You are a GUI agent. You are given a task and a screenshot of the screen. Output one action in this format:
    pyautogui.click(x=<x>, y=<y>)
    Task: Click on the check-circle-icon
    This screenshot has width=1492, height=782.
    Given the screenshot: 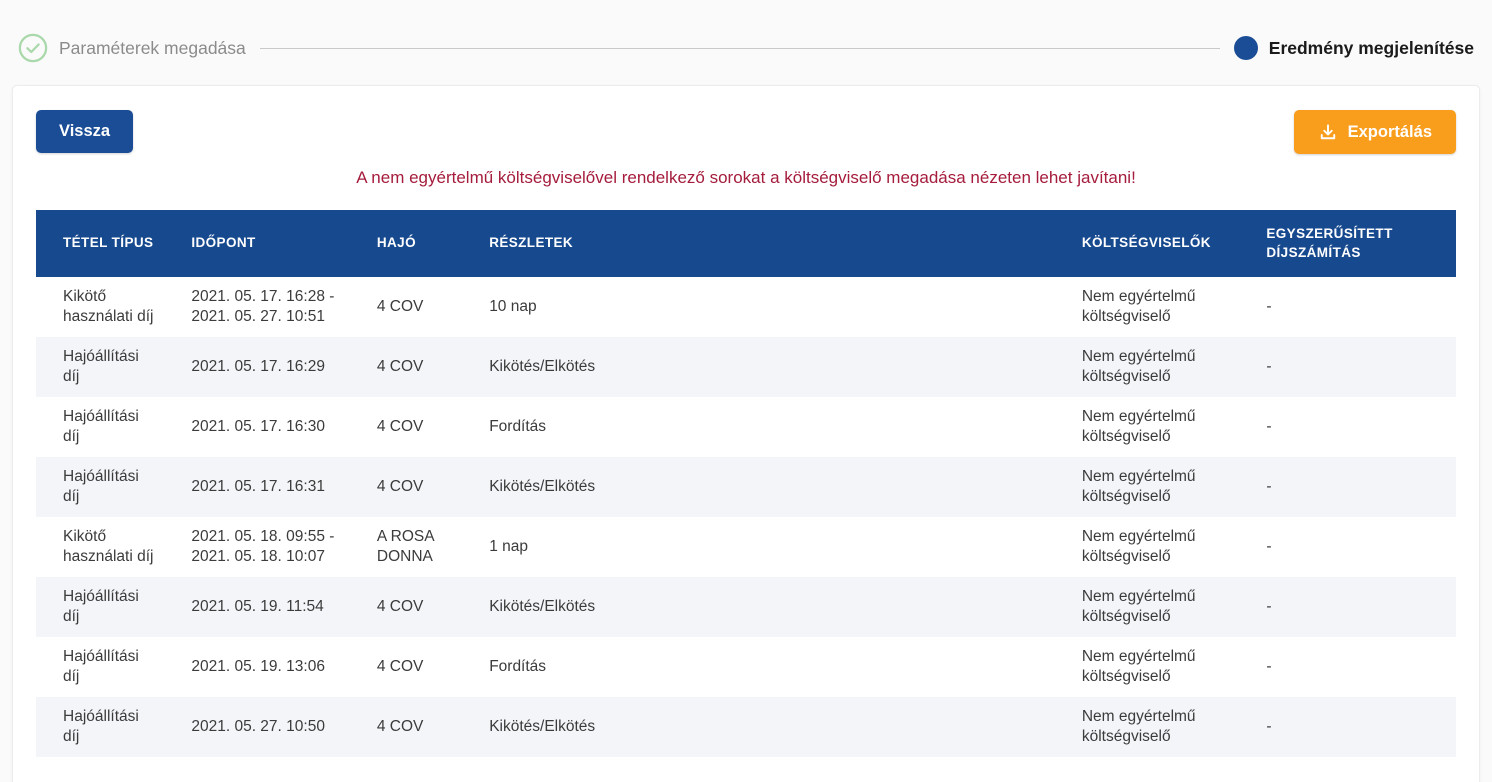 What is the action you would take?
    pyautogui.click(x=33, y=48)
    